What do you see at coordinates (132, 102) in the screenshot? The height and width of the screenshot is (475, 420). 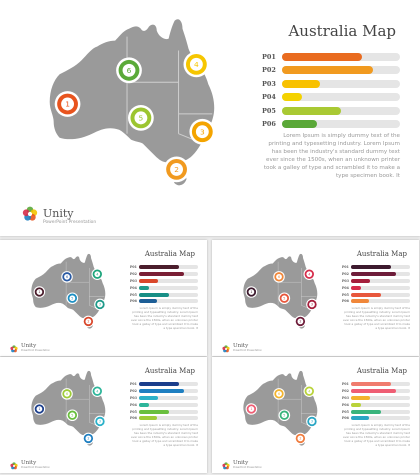 I see `australia-landmass` at bounding box center [132, 102].